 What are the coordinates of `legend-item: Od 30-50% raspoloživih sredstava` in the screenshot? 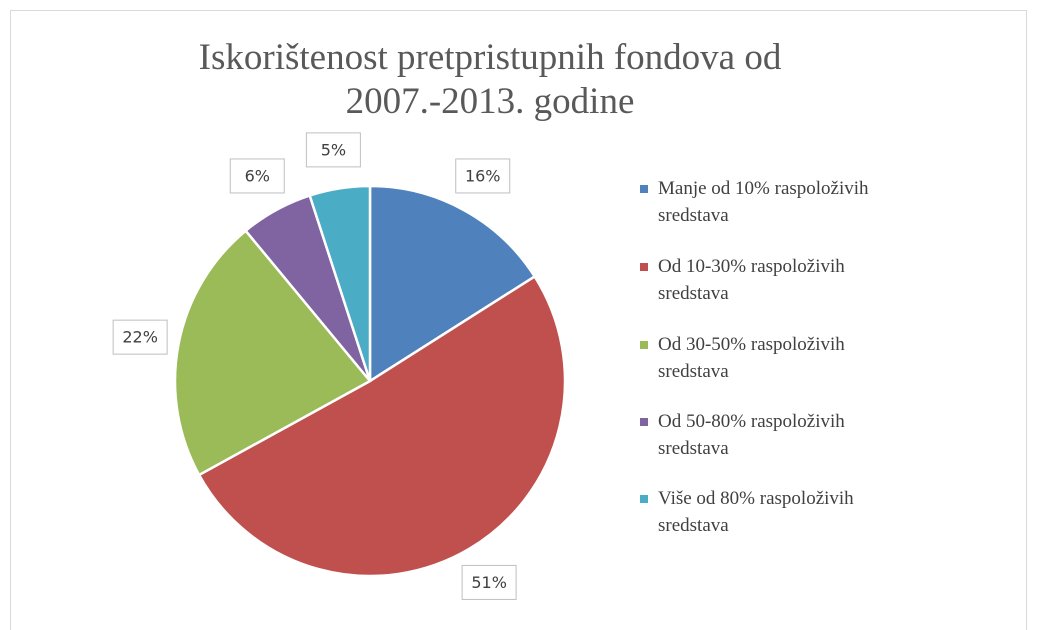 It's located at (776, 358).